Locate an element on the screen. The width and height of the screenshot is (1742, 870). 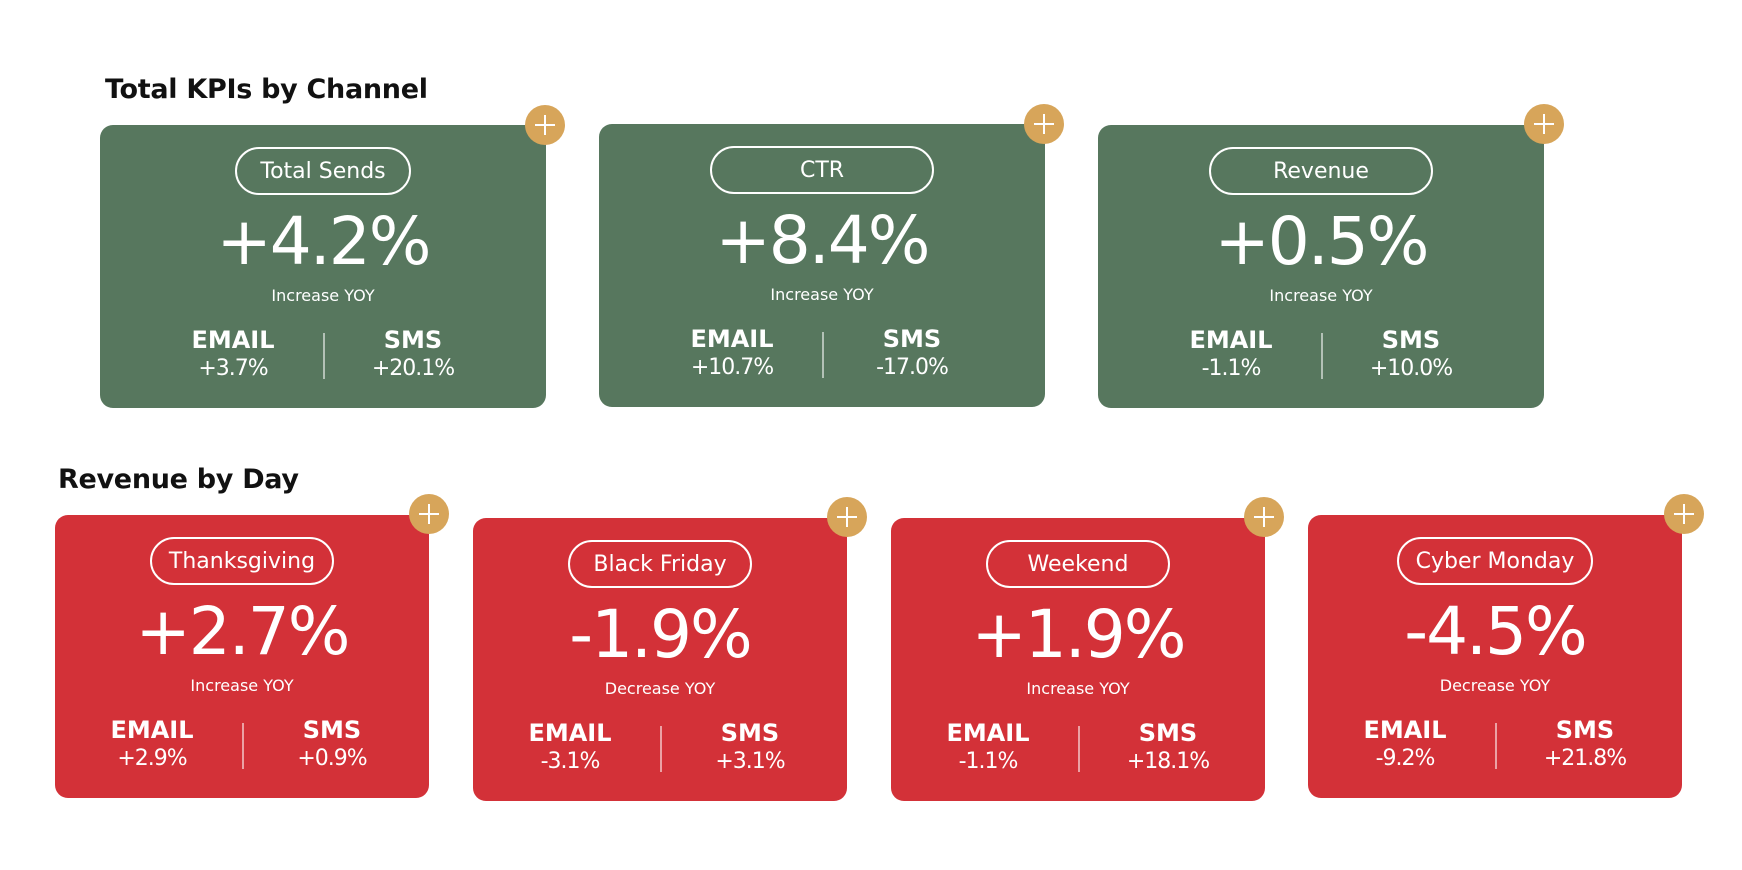
sms-value: +20.1% is located at coordinates (413, 368).